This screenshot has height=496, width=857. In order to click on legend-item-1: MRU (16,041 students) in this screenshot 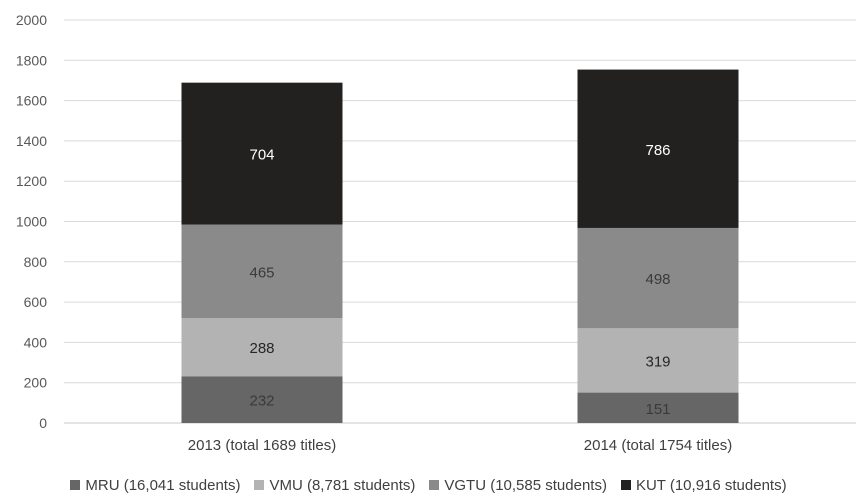, I will do `click(155, 485)`.